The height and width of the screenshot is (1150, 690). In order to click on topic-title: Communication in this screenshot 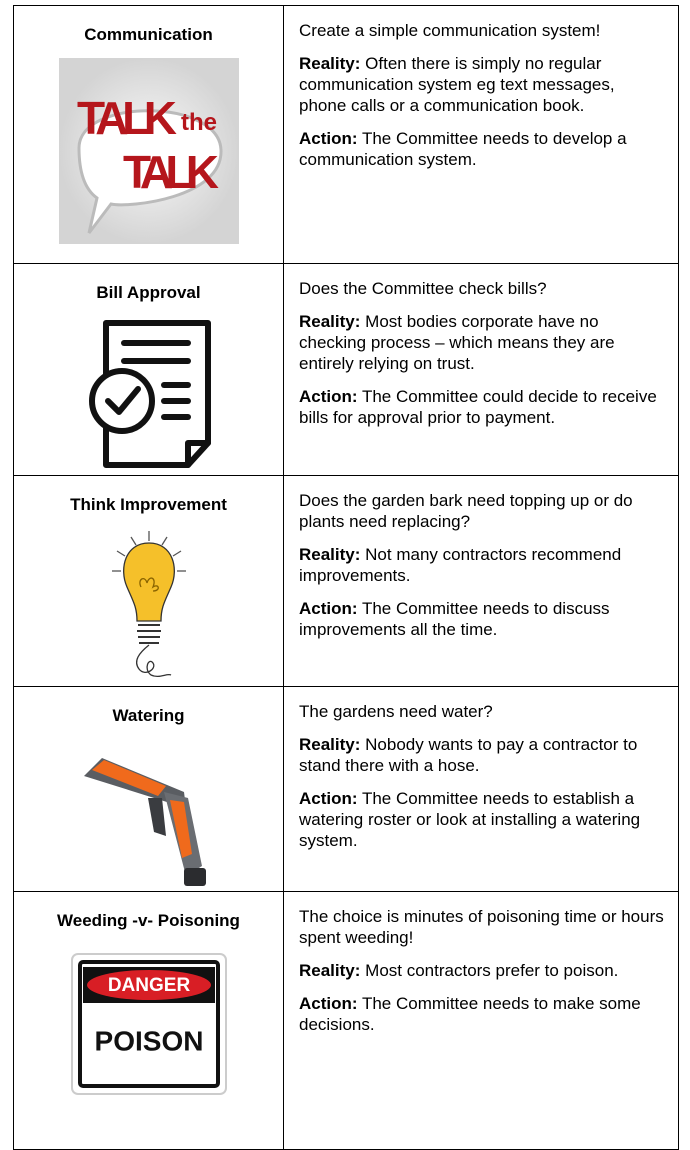, I will do `click(148, 34)`.